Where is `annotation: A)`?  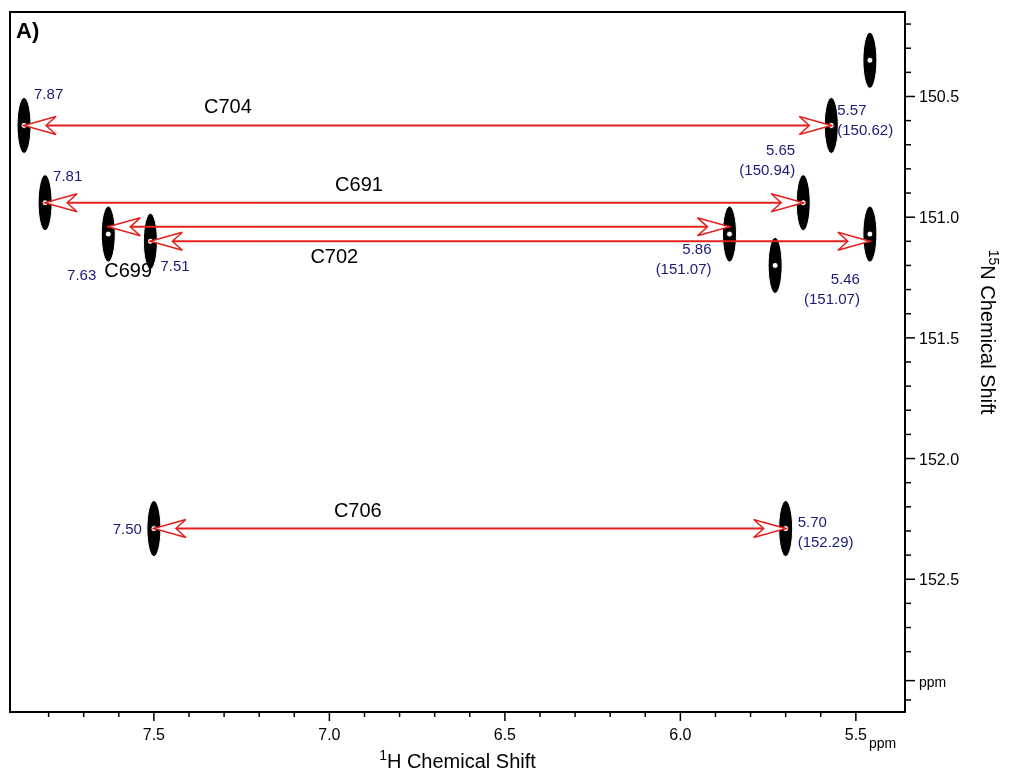
annotation: A) is located at coordinates (28, 30).